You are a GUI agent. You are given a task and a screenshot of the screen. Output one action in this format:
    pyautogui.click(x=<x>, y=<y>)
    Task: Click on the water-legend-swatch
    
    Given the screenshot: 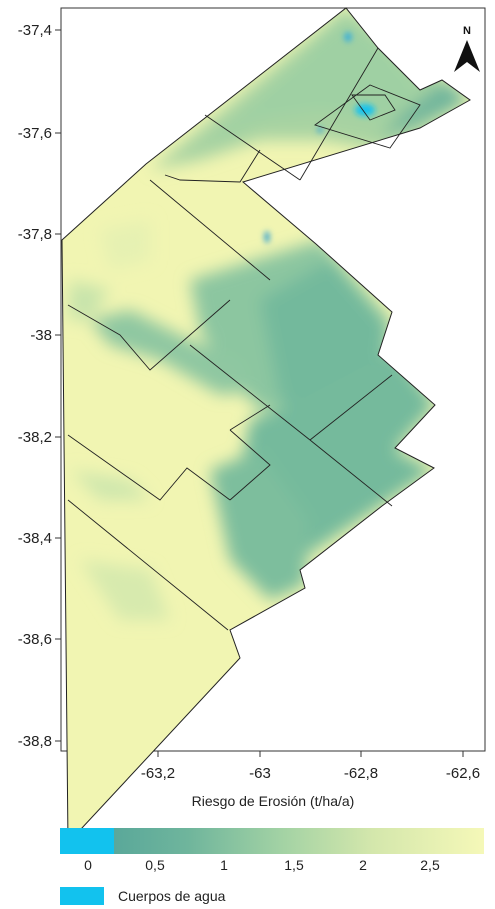 What is the action you would take?
    pyautogui.click(x=82, y=896)
    